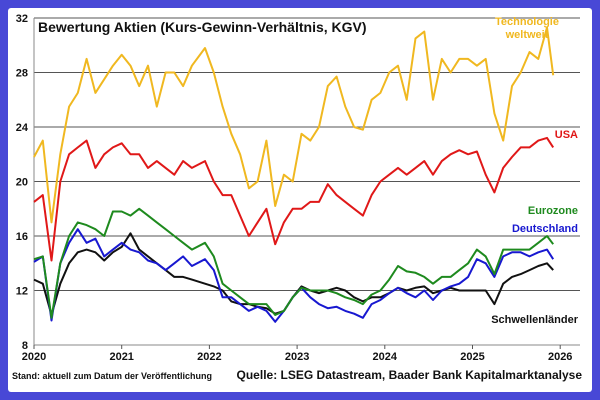  I want to click on x-tick-label: 2026, so click(560, 357).